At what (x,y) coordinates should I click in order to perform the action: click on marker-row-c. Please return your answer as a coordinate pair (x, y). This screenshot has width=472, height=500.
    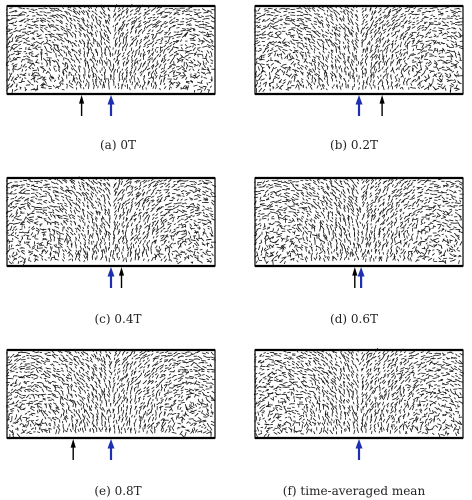
    Looking at the image, I should click on (111, 278).